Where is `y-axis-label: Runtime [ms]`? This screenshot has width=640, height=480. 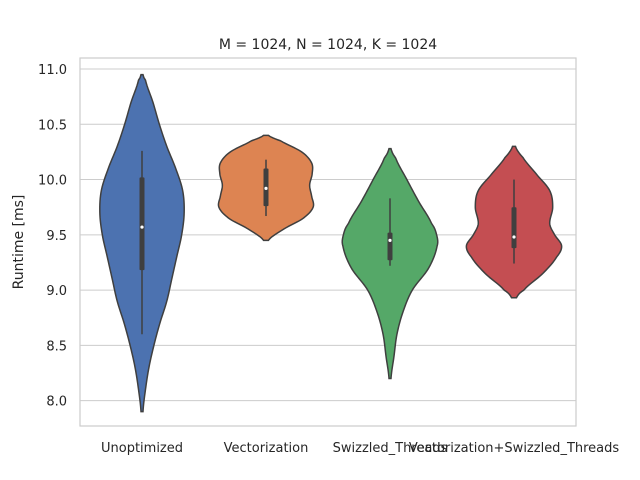
y-axis-label: Runtime [ms] is located at coordinates (19, 242).